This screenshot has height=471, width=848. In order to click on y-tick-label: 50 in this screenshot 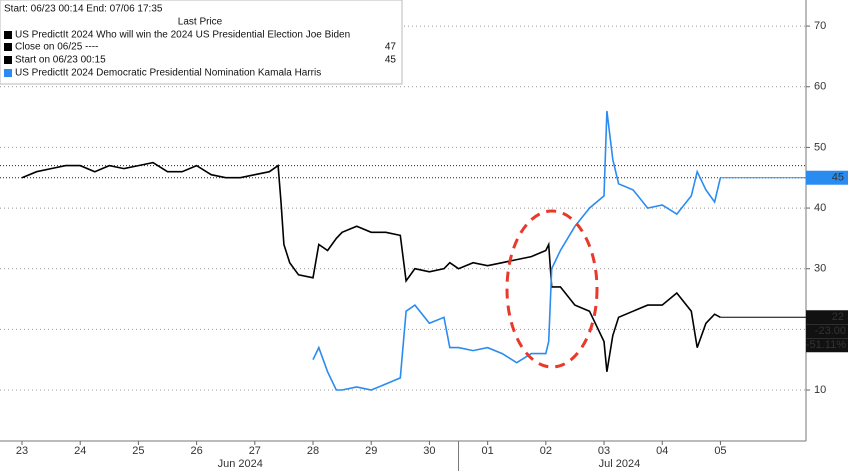, I will do `click(820, 147)`.